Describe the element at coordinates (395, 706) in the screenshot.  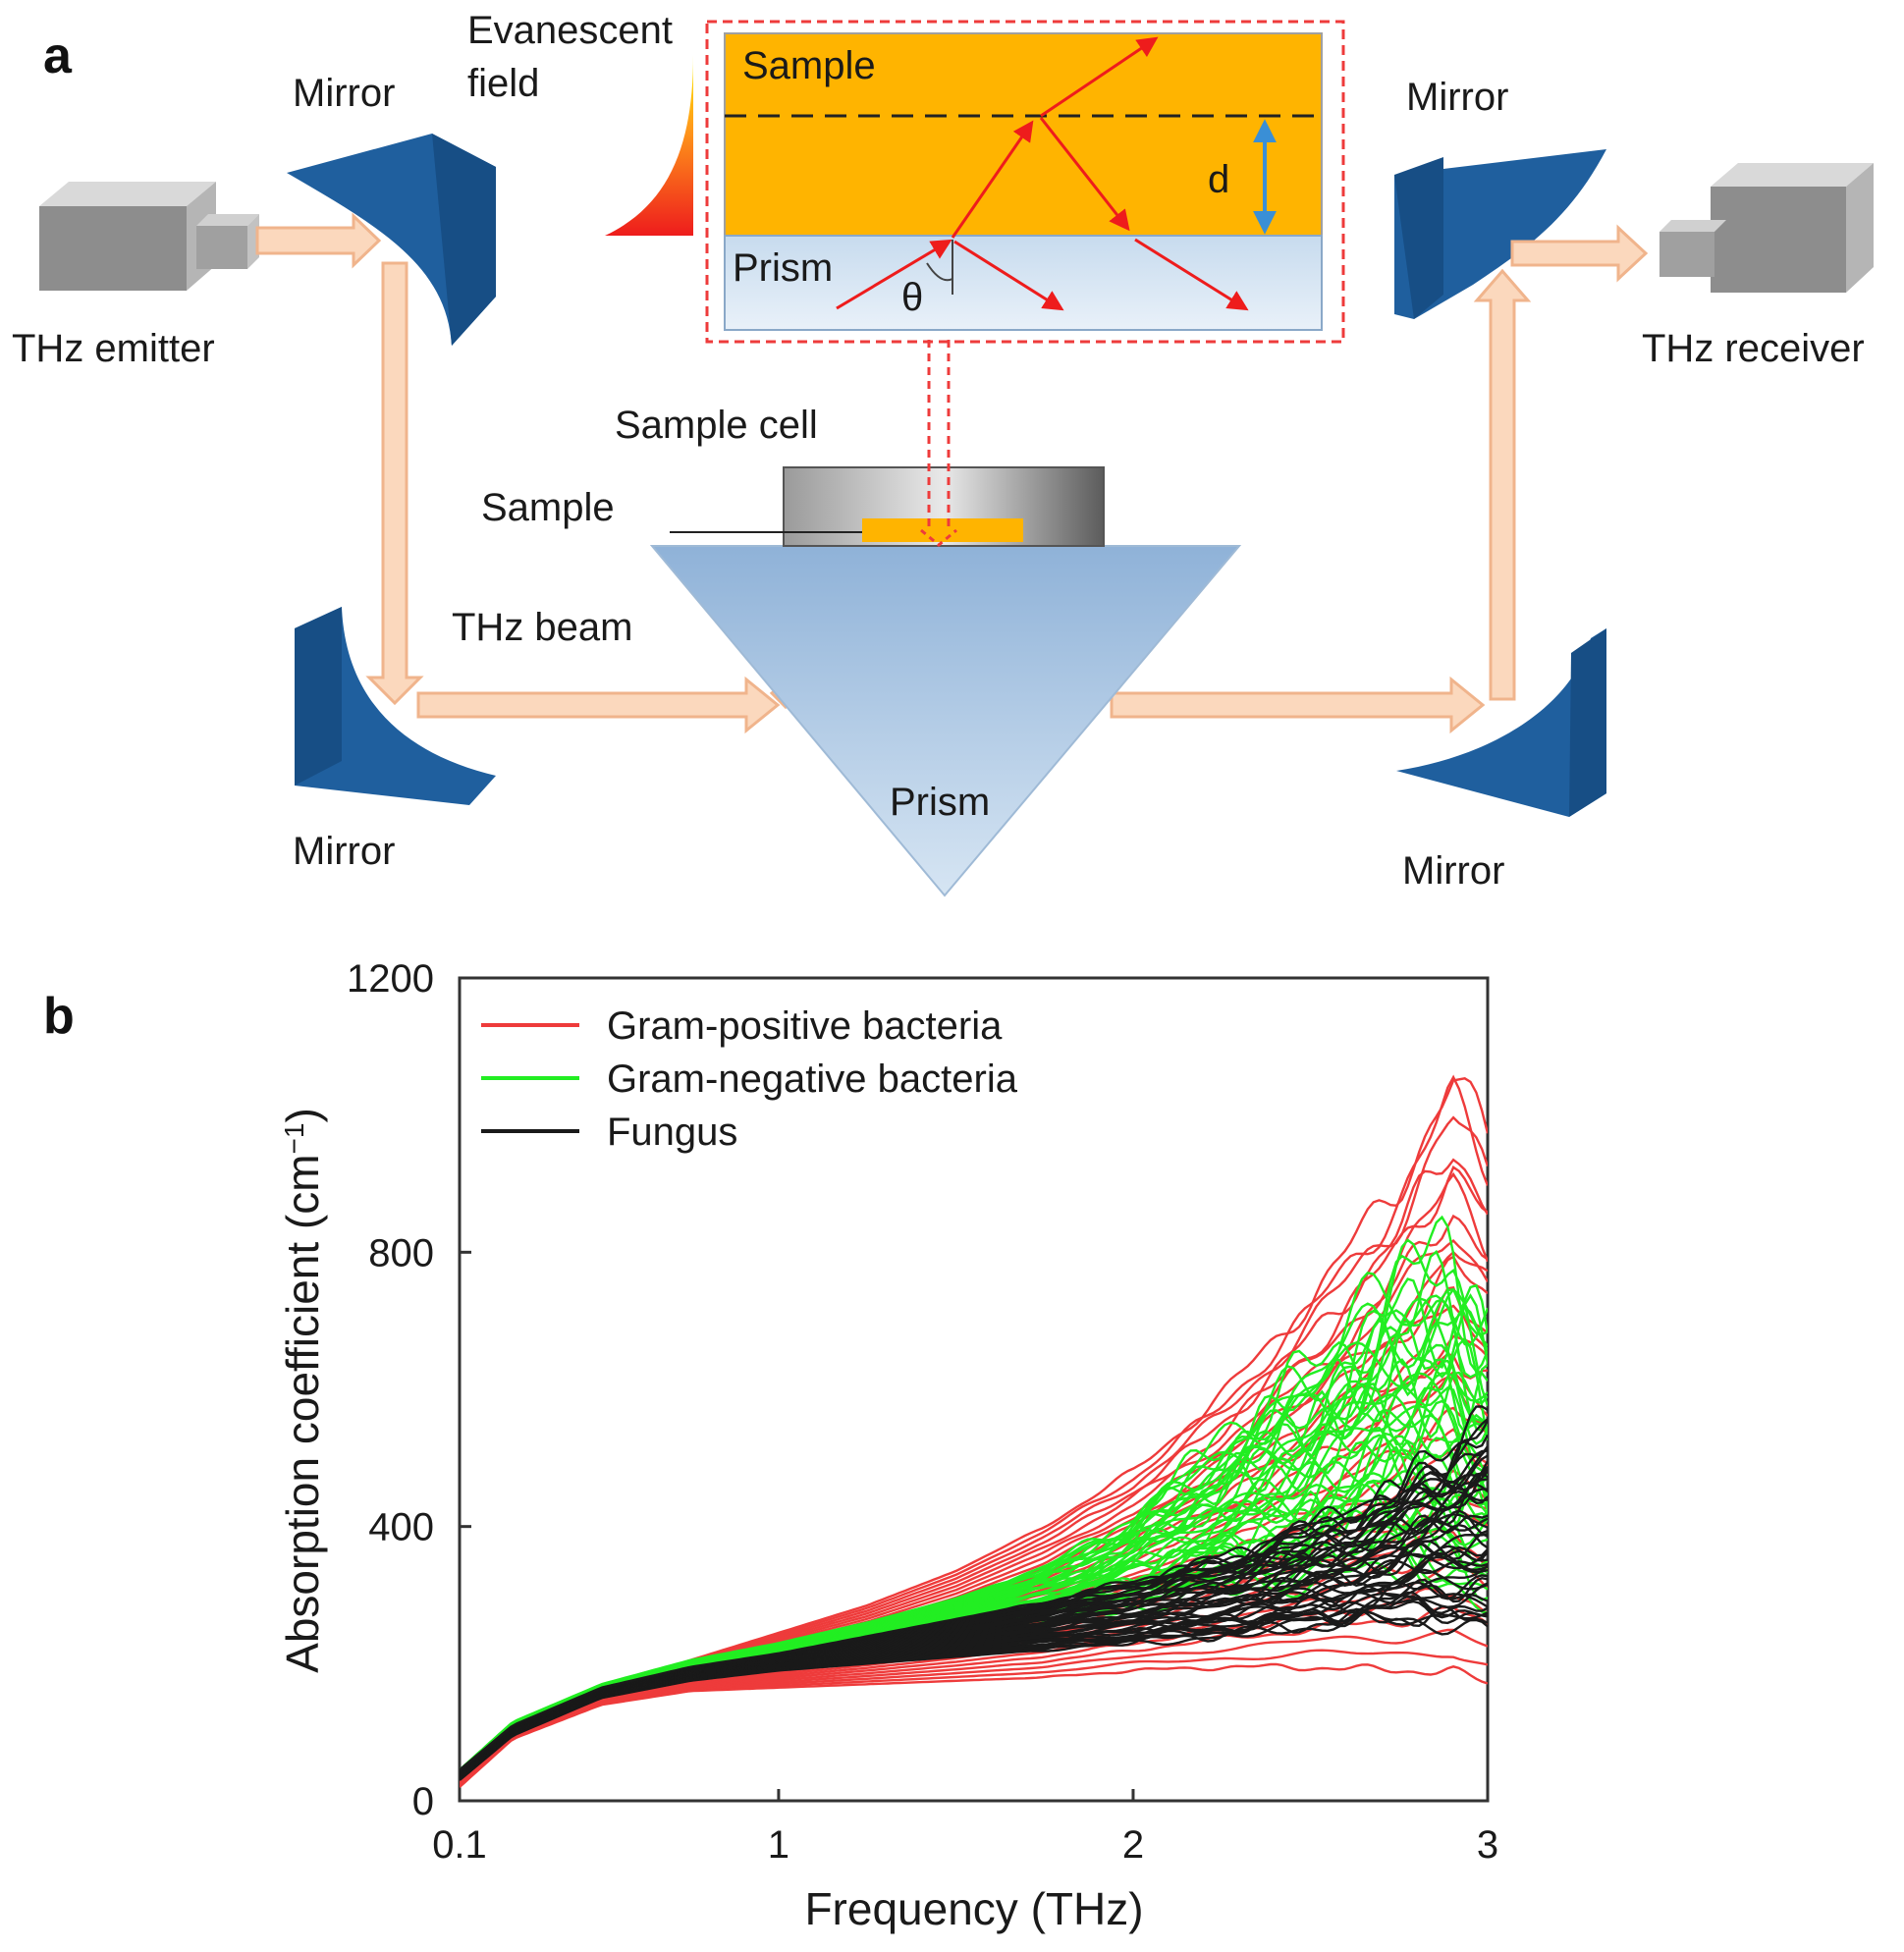
I see `mirror-bottom-left` at that location.